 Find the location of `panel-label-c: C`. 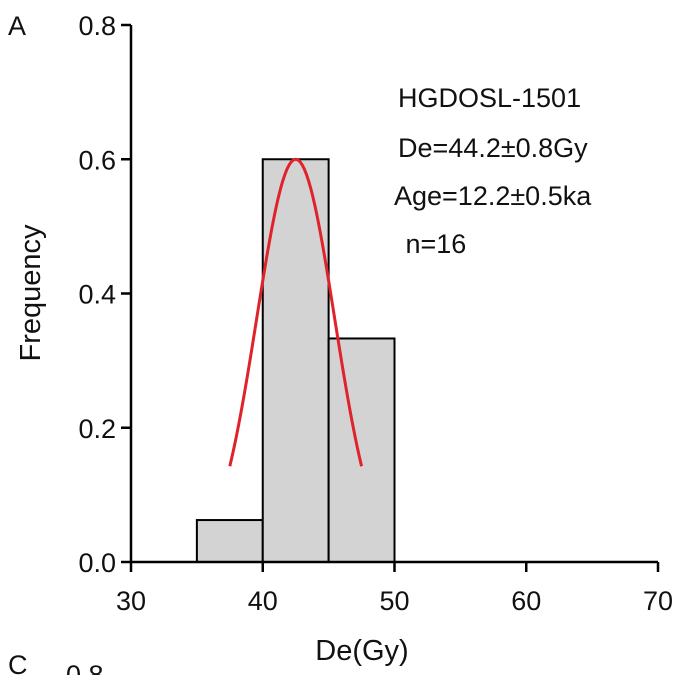

panel-label-c: C is located at coordinates (18, 662).